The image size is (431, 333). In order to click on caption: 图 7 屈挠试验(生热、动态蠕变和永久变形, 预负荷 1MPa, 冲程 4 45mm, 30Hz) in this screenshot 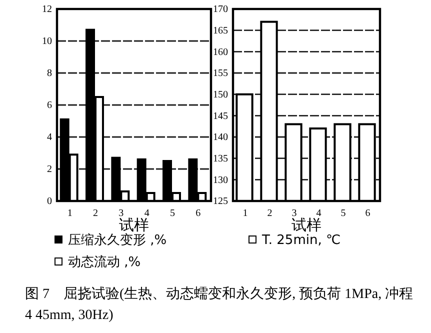, I will do `click(219, 305)`.